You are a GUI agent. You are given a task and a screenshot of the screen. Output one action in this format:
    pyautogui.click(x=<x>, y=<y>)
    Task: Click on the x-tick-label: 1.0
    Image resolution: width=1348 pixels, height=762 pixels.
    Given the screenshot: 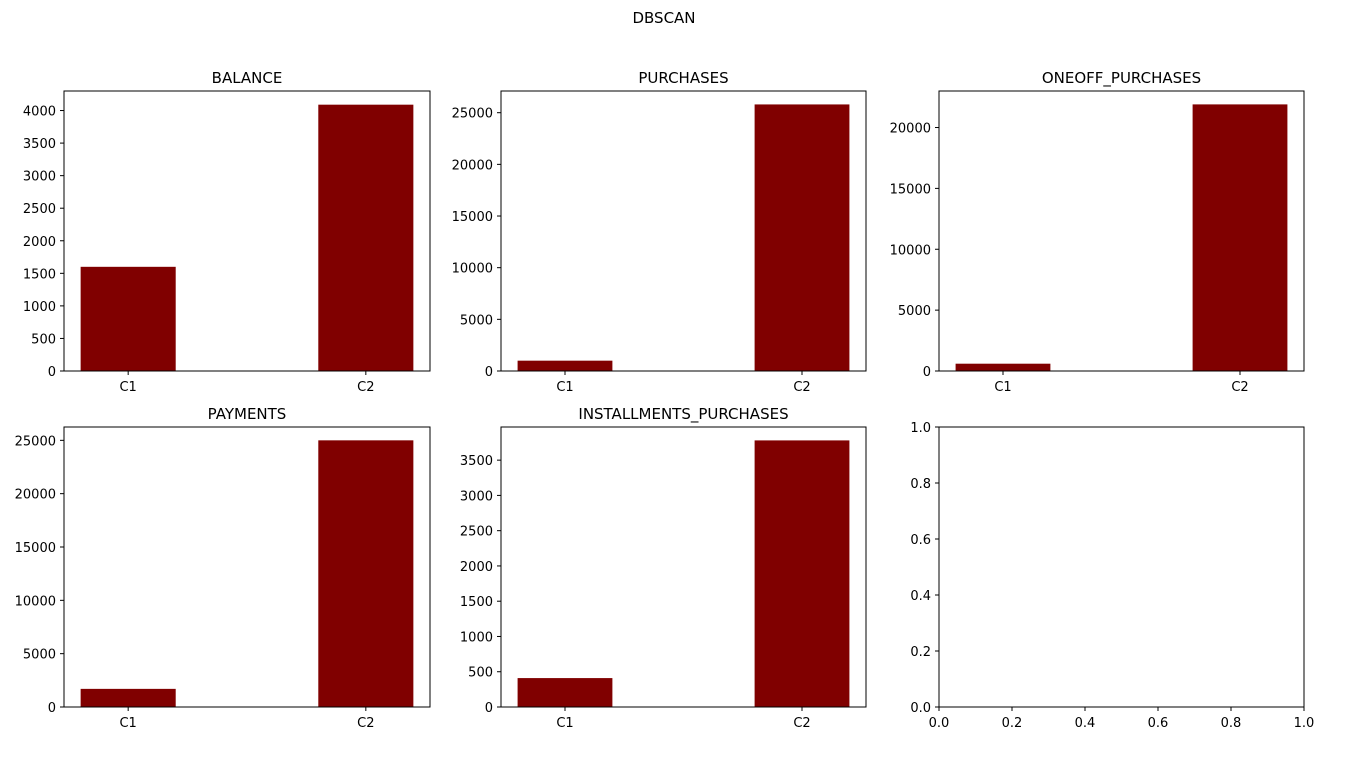 What is the action you would take?
    pyautogui.click(x=1304, y=723)
    